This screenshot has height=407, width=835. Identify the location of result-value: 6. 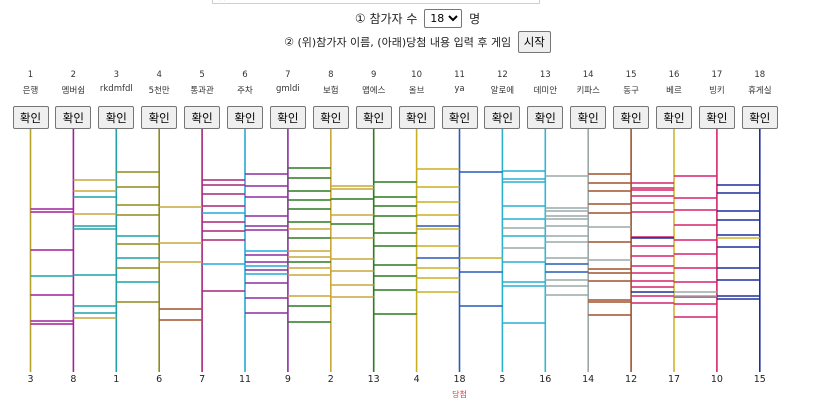
(159, 379).